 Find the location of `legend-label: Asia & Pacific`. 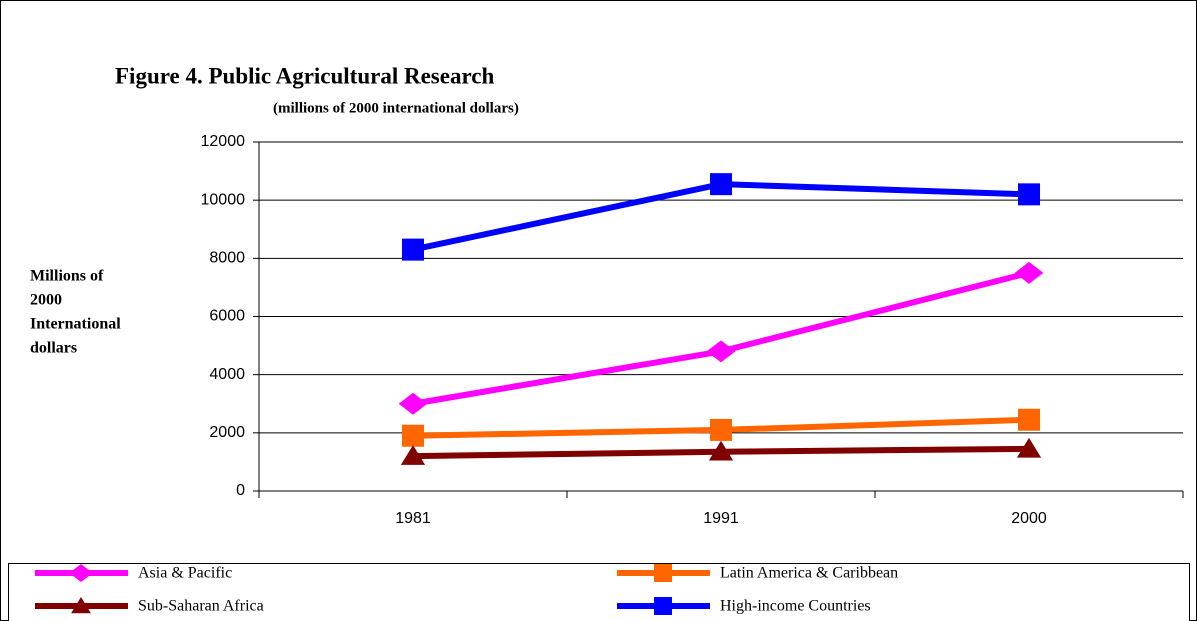

legend-label: Asia & Pacific is located at coordinates (185, 573).